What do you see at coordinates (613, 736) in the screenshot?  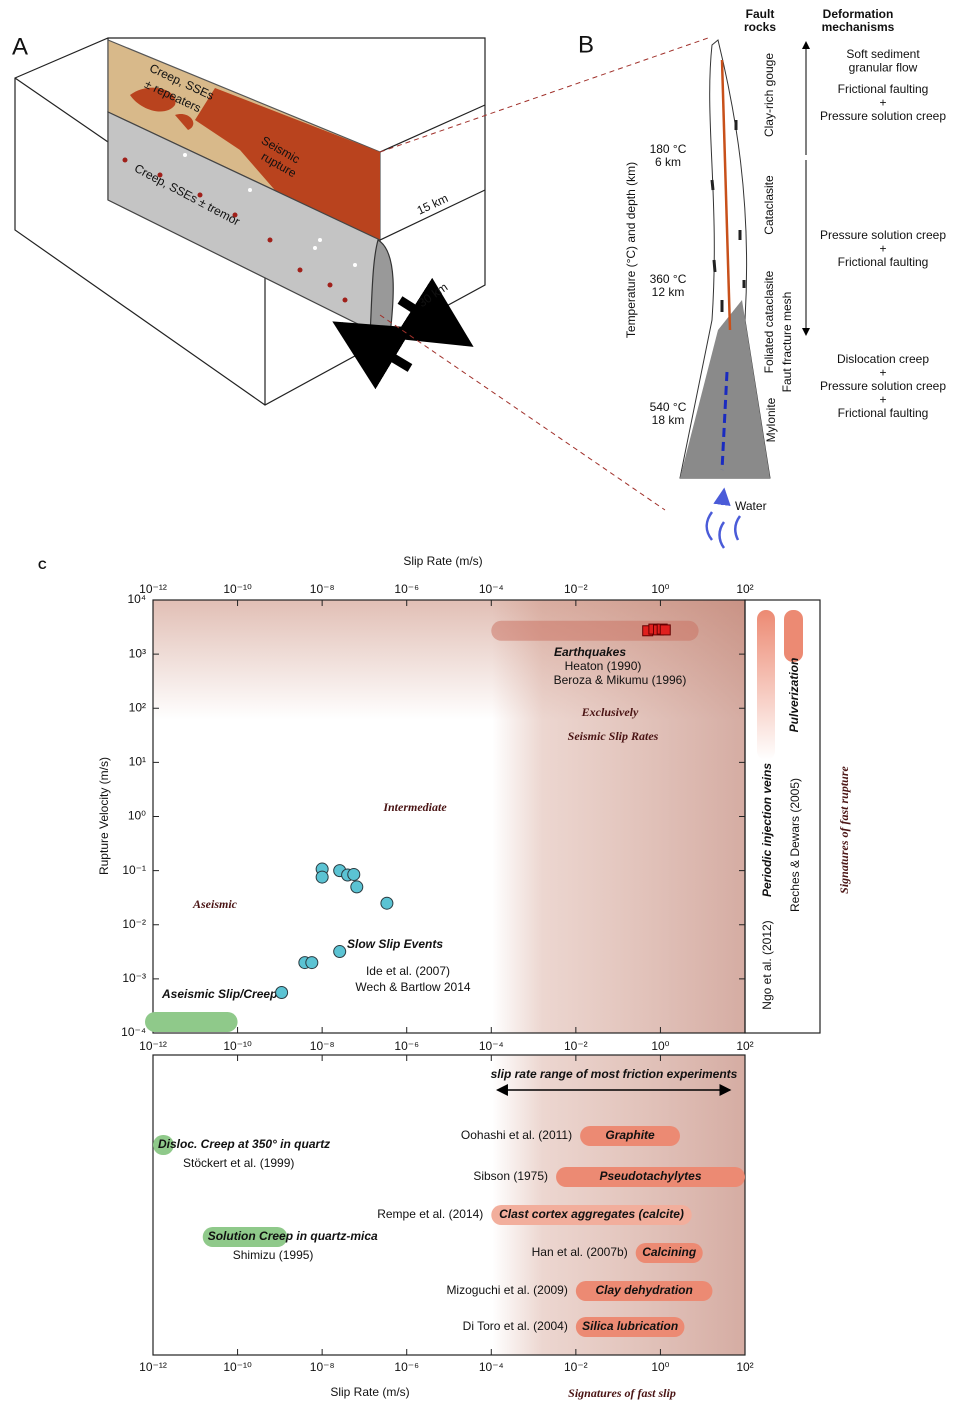 I see `region-label: Seismic Slip Rates` at bounding box center [613, 736].